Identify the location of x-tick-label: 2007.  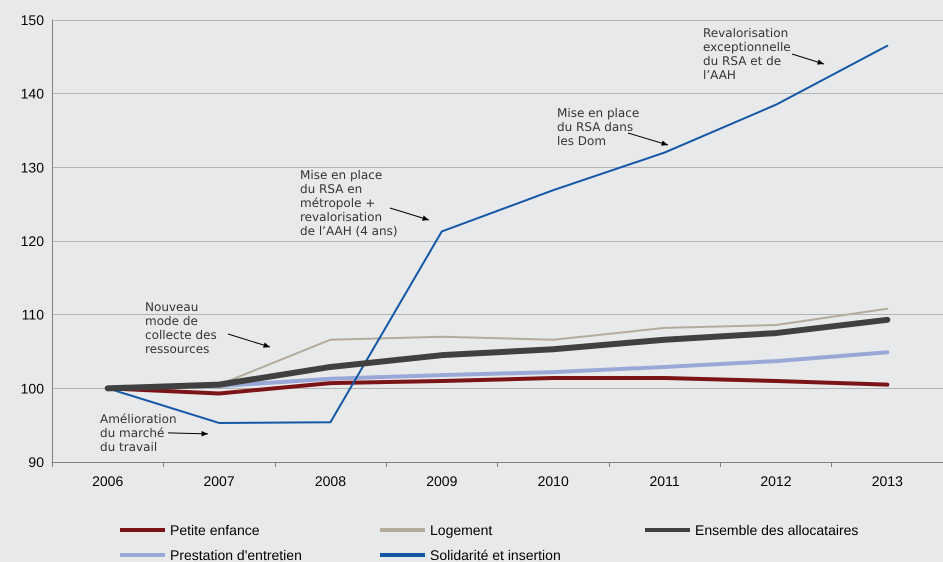
(219, 481).